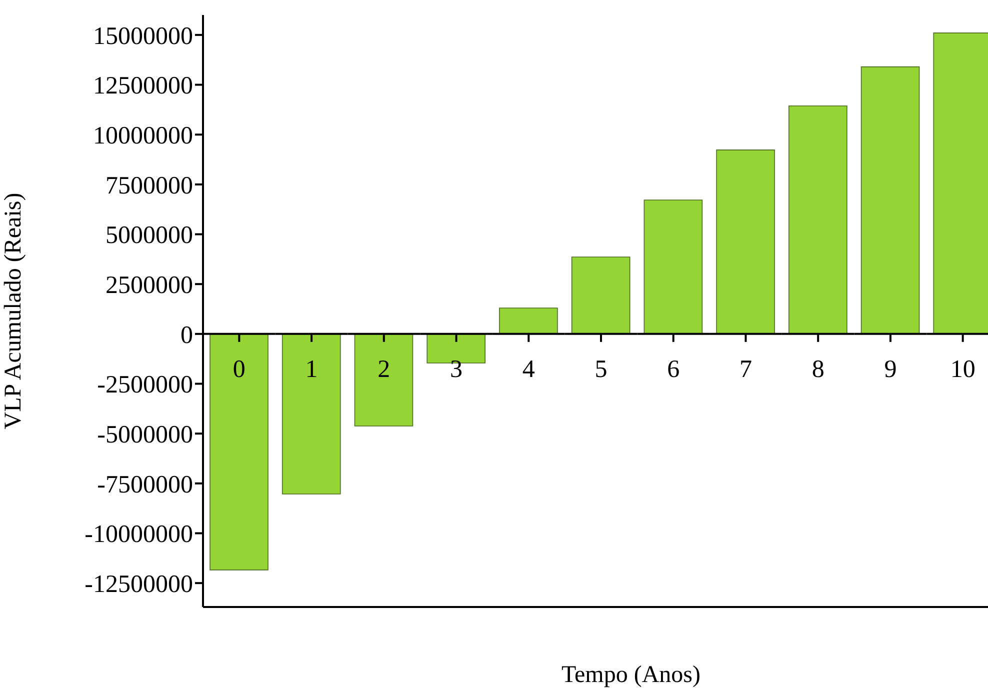 The image size is (988, 688). Describe the element at coordinates (143, 86) in the screenshot. I see `y-tick-label: 12500000` at that location.